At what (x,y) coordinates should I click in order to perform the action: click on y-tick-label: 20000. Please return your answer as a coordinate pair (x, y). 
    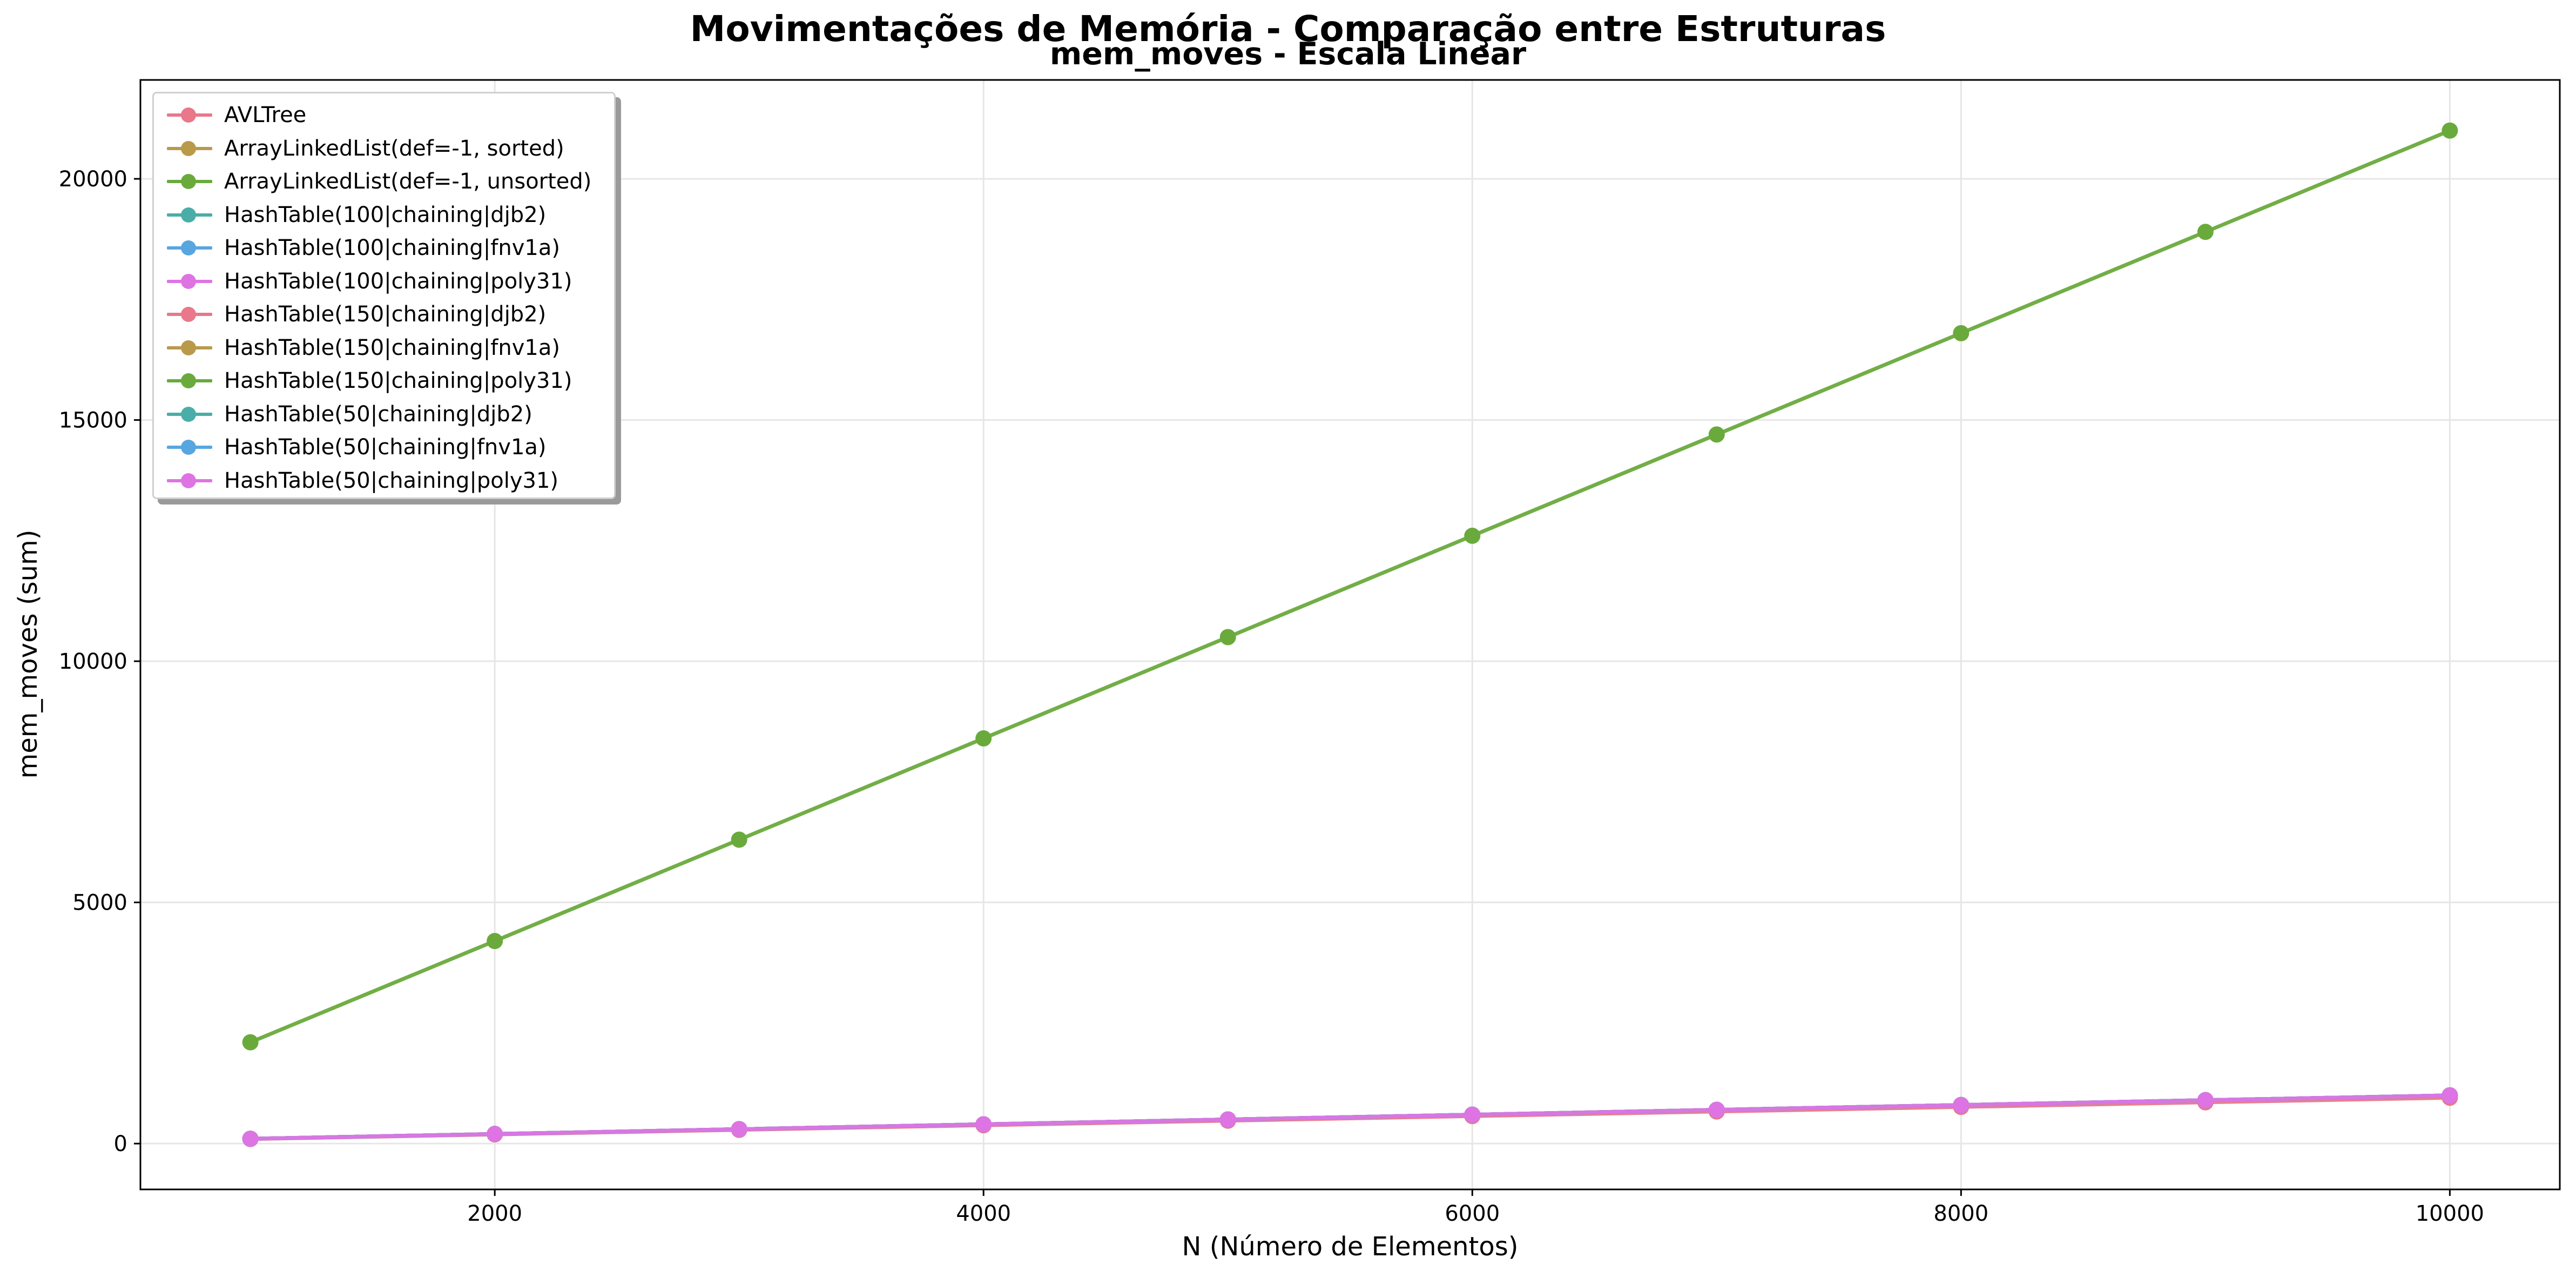
    Looking at the image, I should click on (93, 179).